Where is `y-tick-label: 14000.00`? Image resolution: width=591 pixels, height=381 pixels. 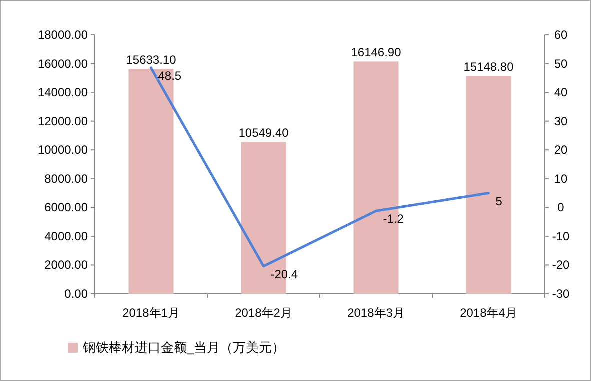 y-tick-label: 14000.00 is located at coordinates (63, 93).